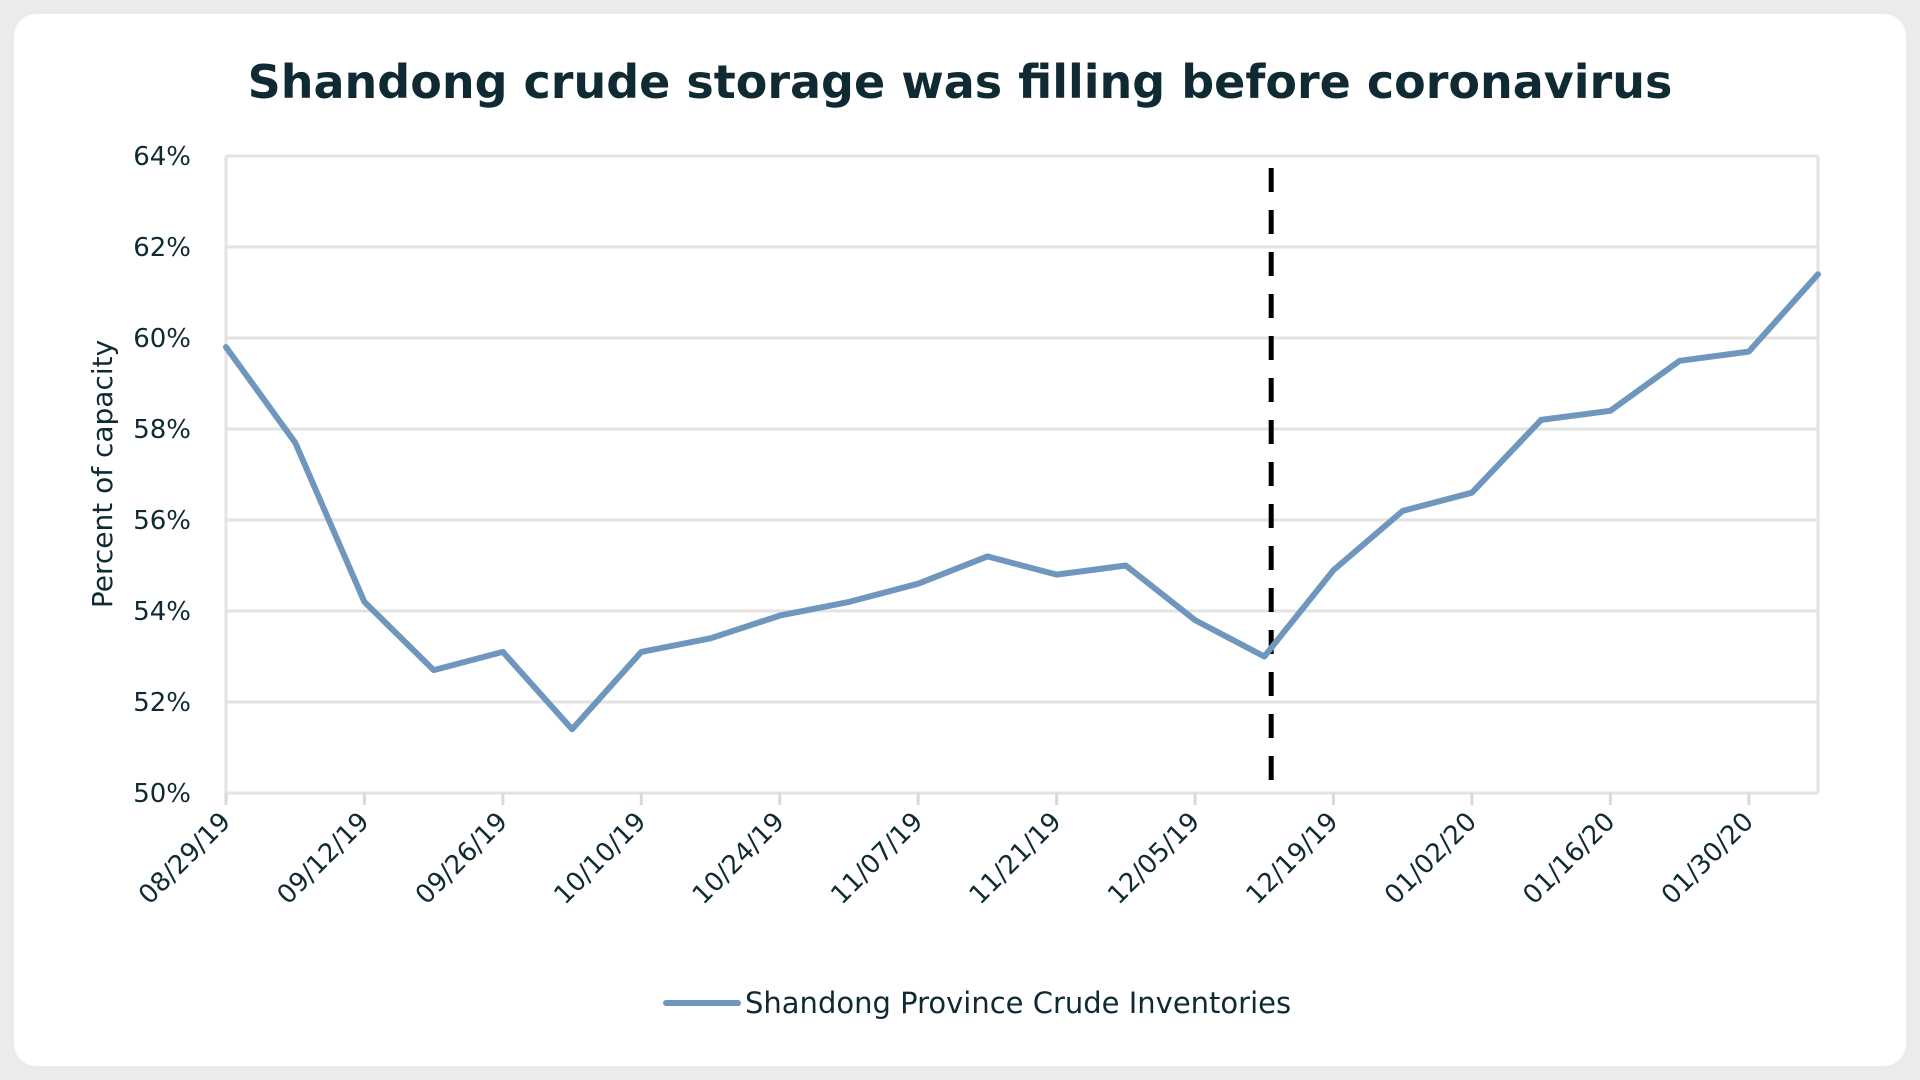  I want to click on y-tick-label: 62%, so click(162, 248).